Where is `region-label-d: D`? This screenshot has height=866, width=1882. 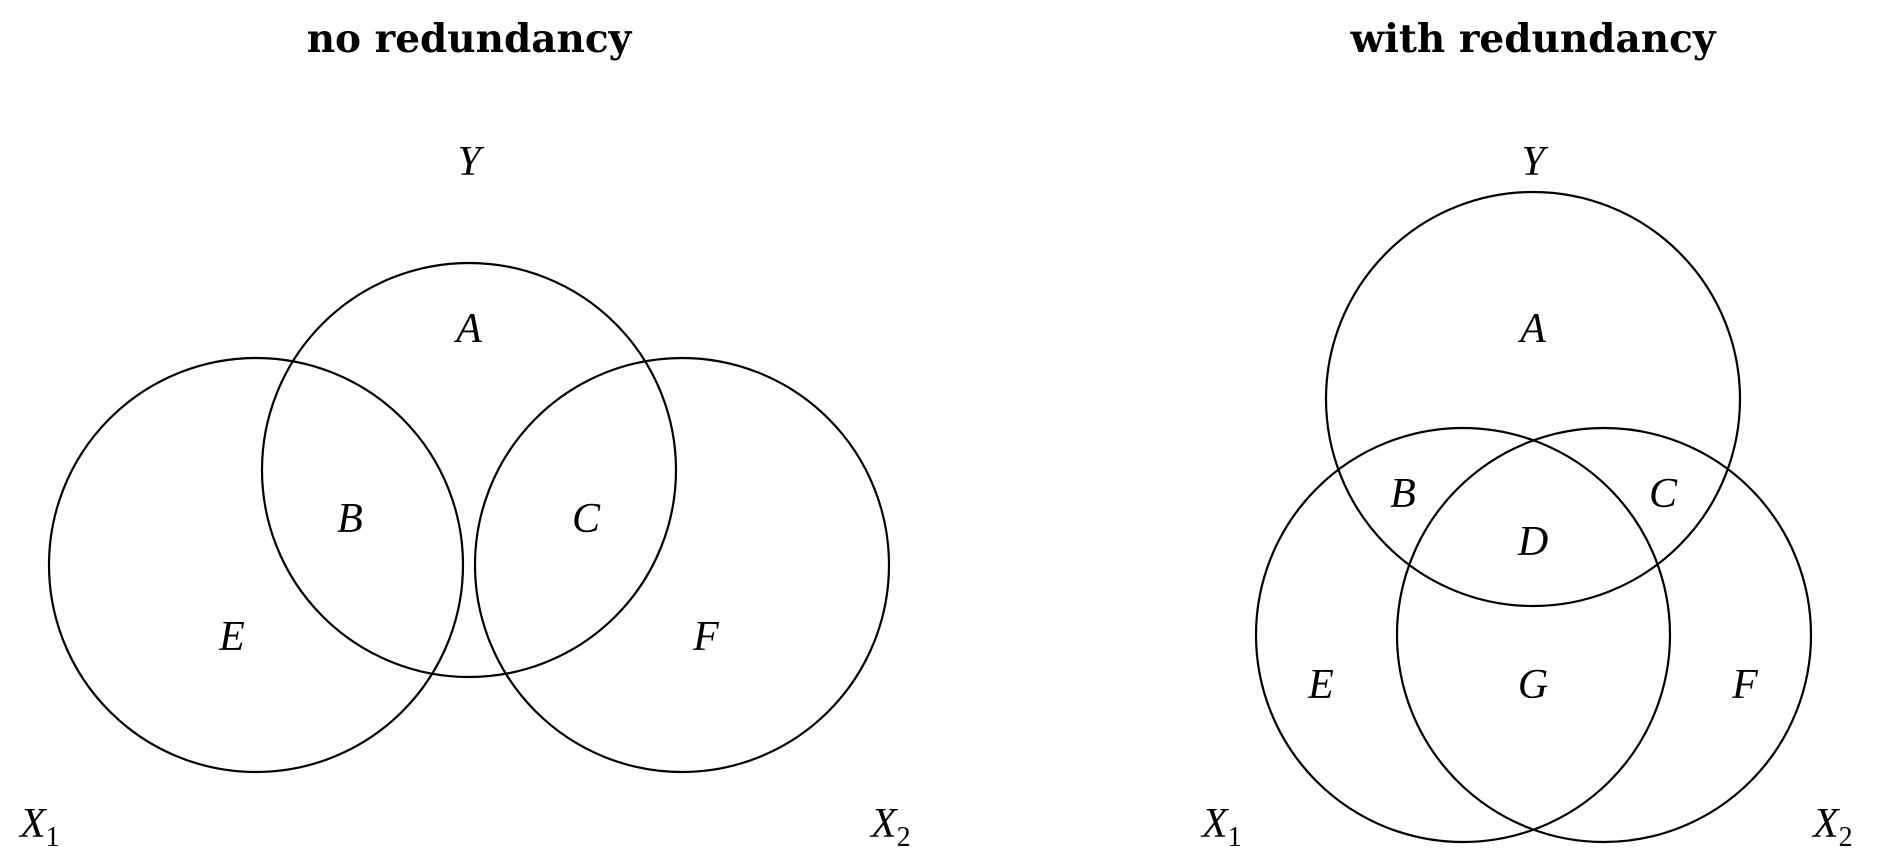
region-label-d: D is located at coordinates (1532, 542).